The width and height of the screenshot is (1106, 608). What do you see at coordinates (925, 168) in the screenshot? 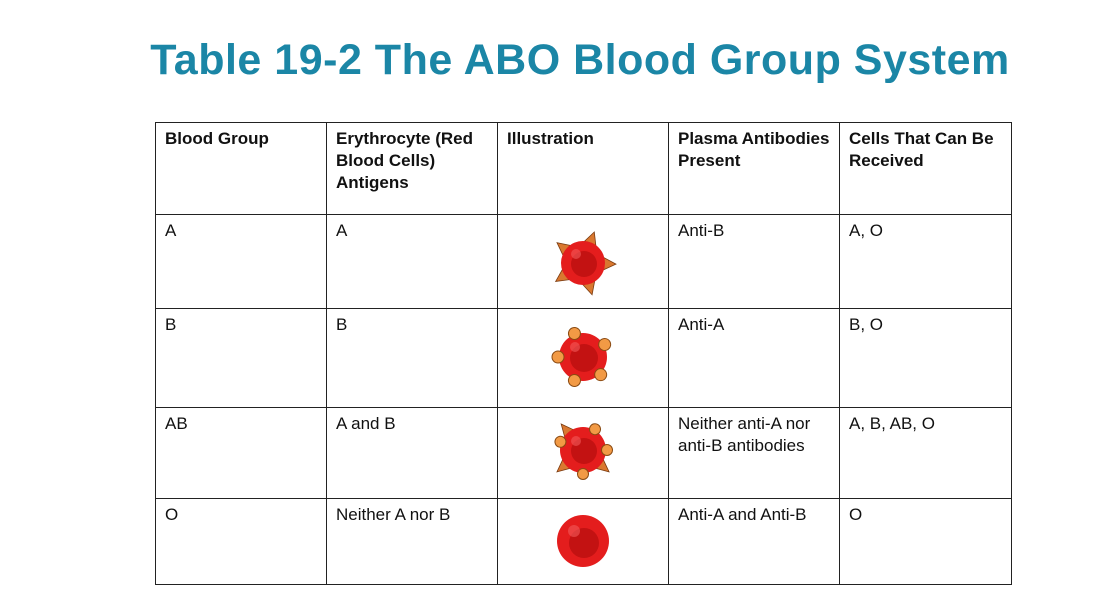
I see `header-cells-received: Cells That Can Be Received` at bounding box center [925, 168].